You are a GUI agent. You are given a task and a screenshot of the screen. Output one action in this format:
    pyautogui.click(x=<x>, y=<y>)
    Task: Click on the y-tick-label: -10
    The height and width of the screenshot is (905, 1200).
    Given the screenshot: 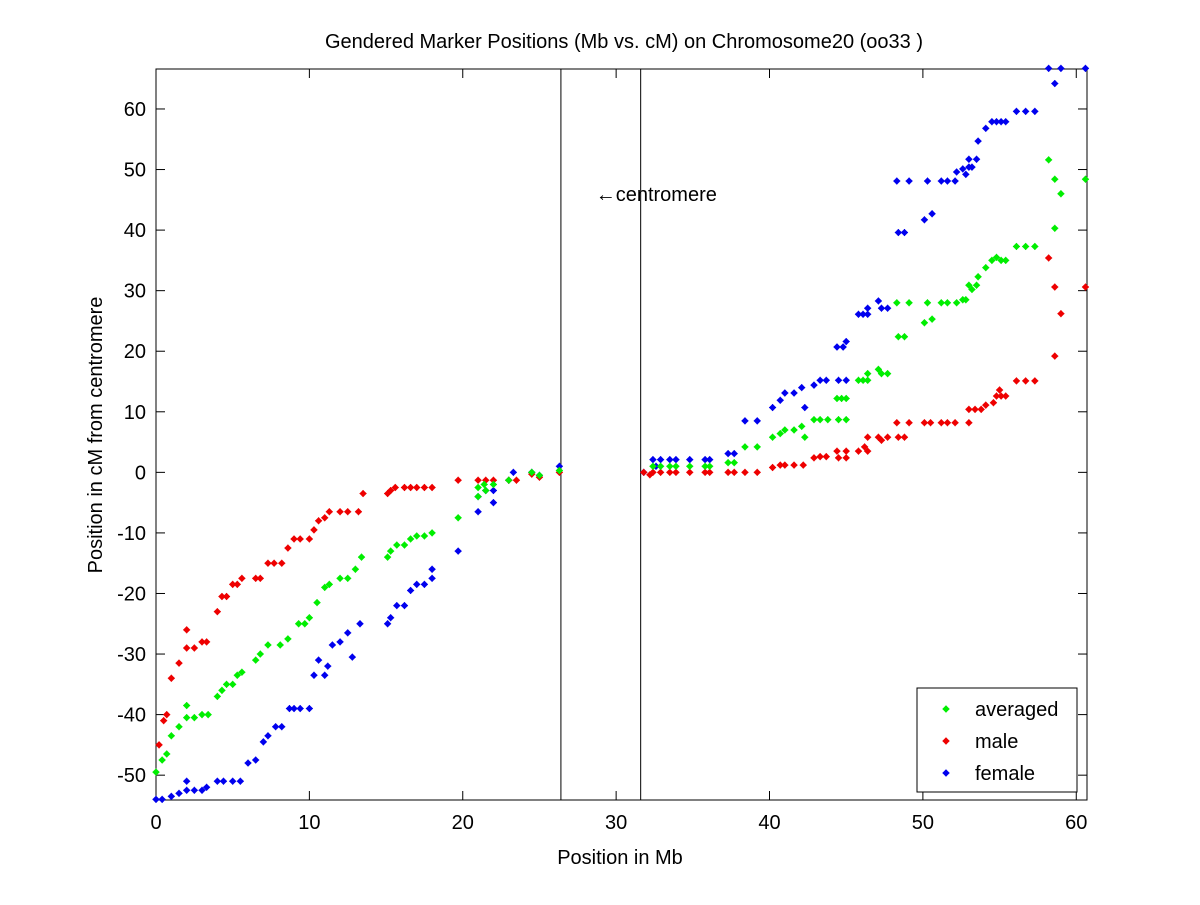 What is the action you would take?
    pyautogui.click(x=131, y=534)
    